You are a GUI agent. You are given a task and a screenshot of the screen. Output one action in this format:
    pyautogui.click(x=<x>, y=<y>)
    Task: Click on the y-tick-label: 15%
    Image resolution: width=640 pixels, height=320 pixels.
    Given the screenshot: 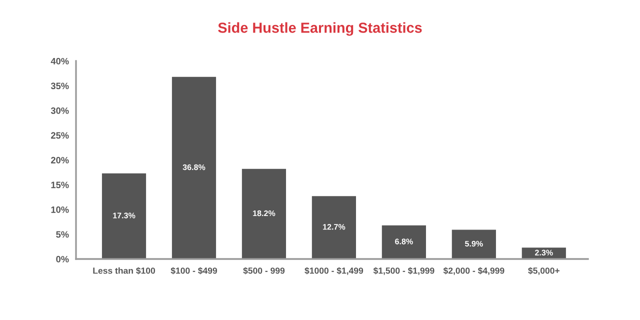 What is the action you would take?
    pyautogui.click(x=60, y=185)
    